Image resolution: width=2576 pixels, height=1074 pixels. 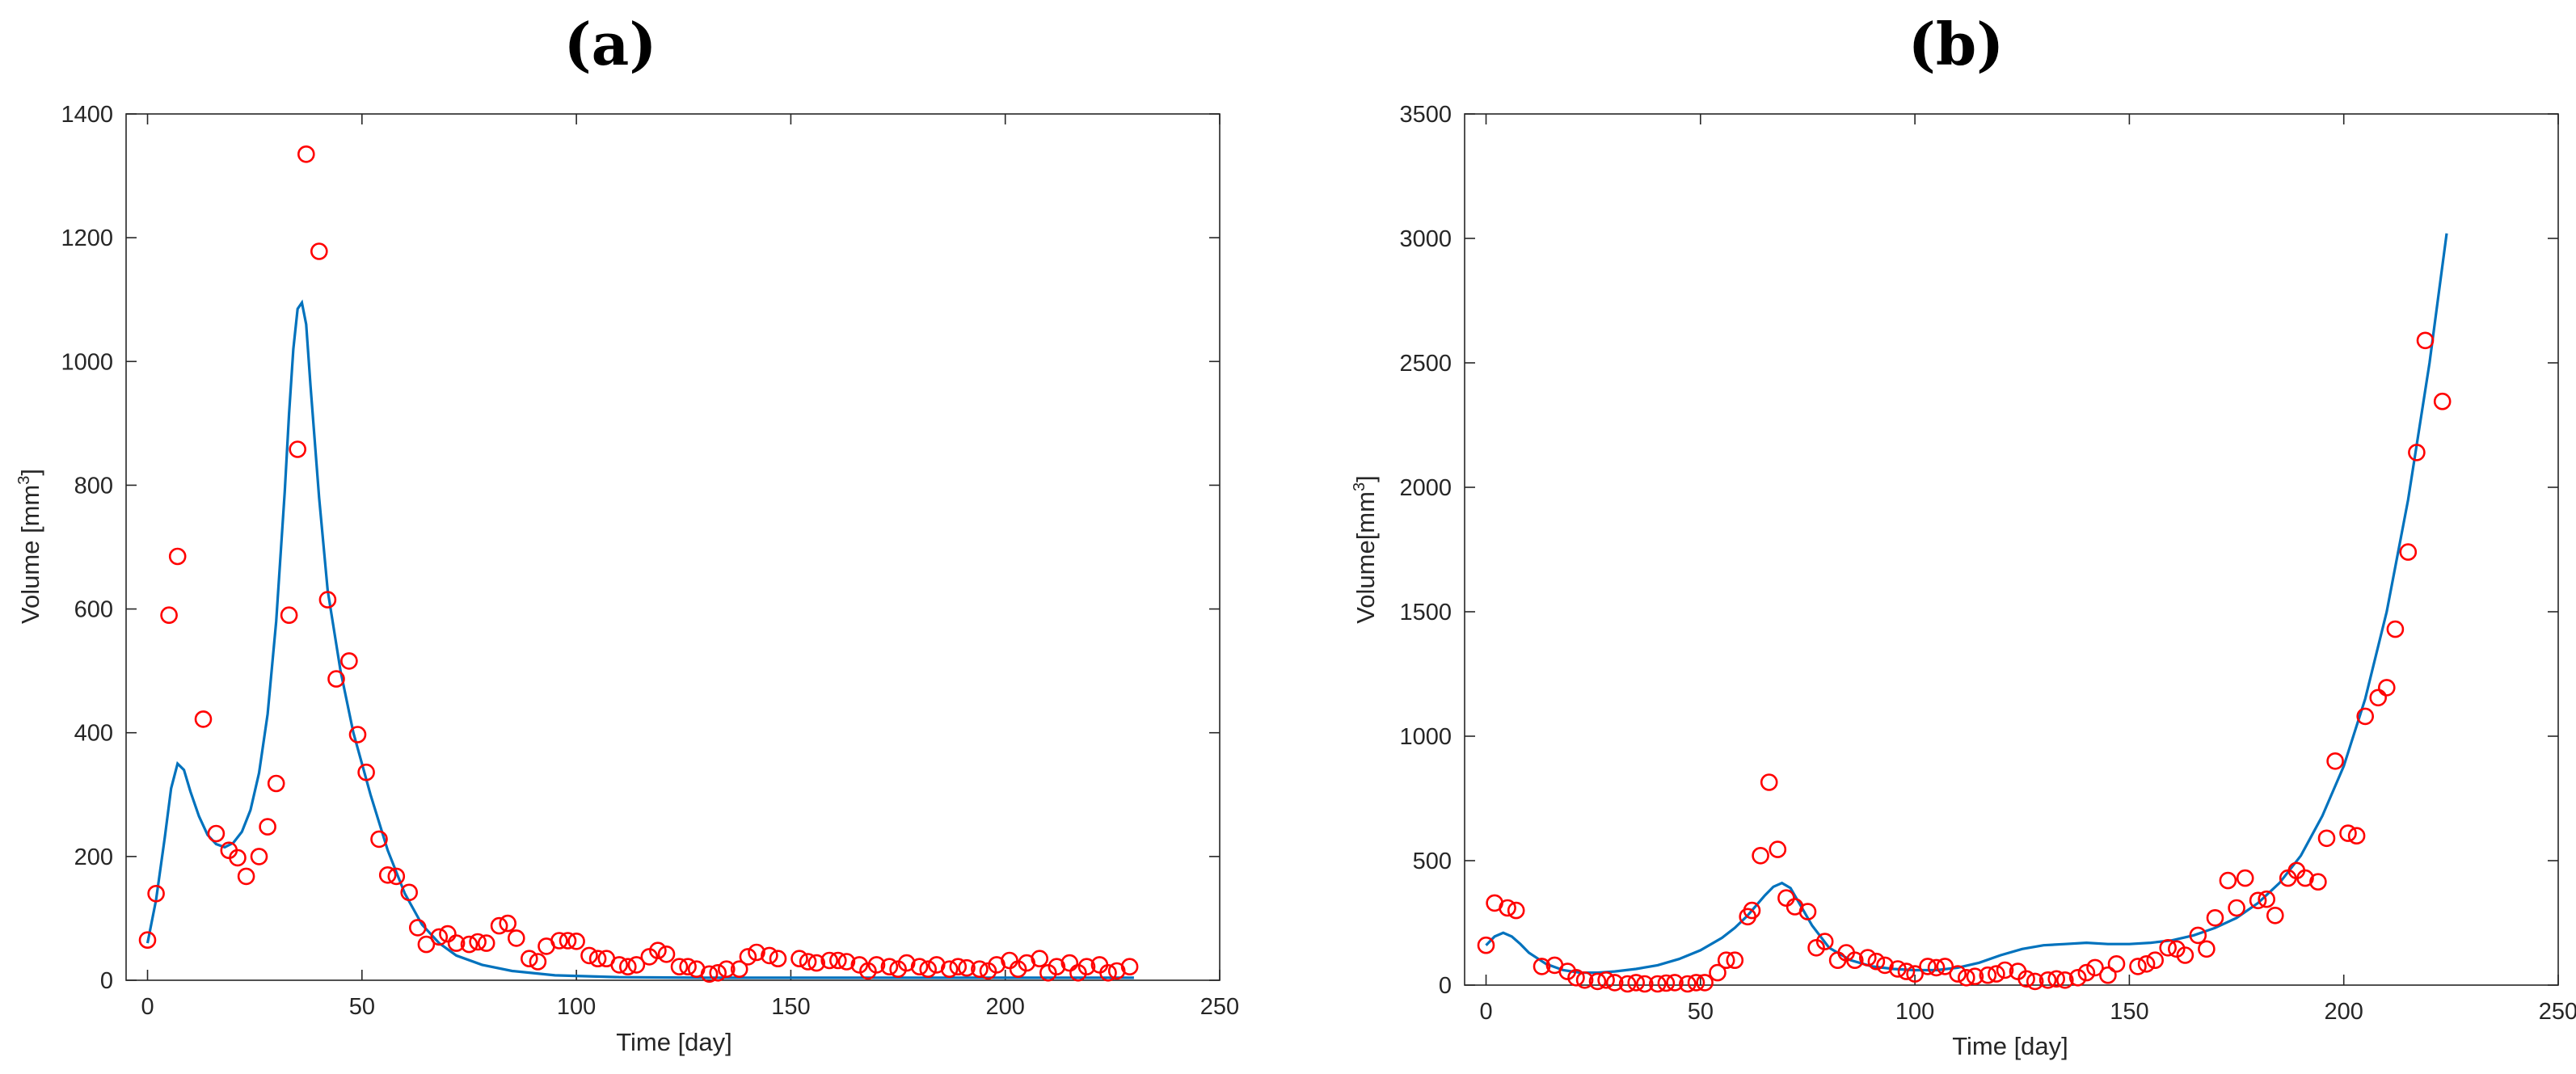 What do you see at coordinates (93, 857) in the screenshot?
I see `panel-a-y-tick-label: 200` at bounding box center [93, 857].